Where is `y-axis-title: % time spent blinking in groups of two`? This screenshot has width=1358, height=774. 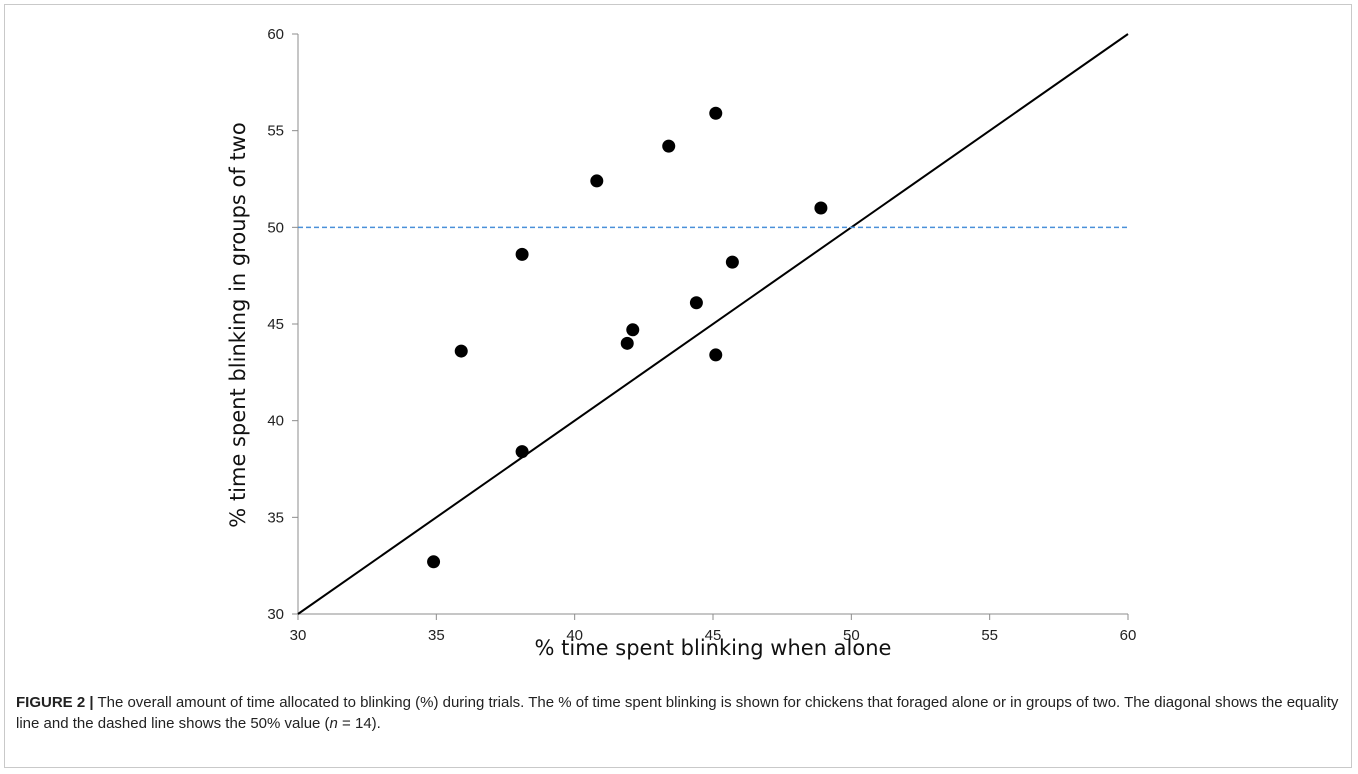
y-axis-title: % time spent blinking in groups of two is located at coordinates (238, 324).